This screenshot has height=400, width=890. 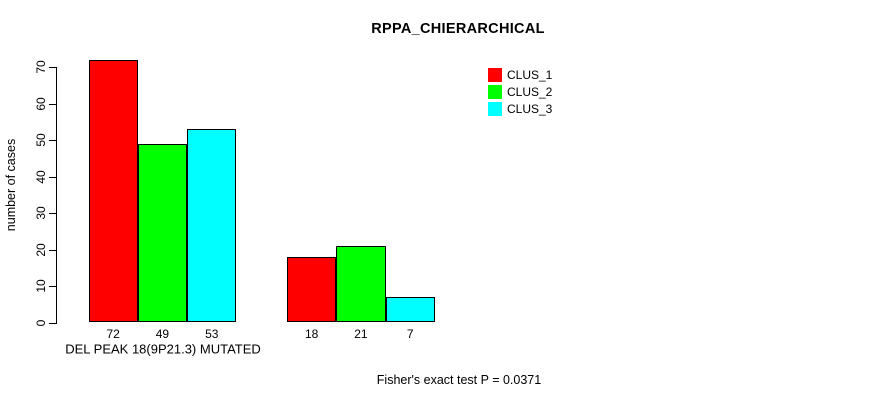 What do you see at coordinates (312, 289) in the screenshot?
I see `bar-clus_1-group2` at bounding box center [312, 289].